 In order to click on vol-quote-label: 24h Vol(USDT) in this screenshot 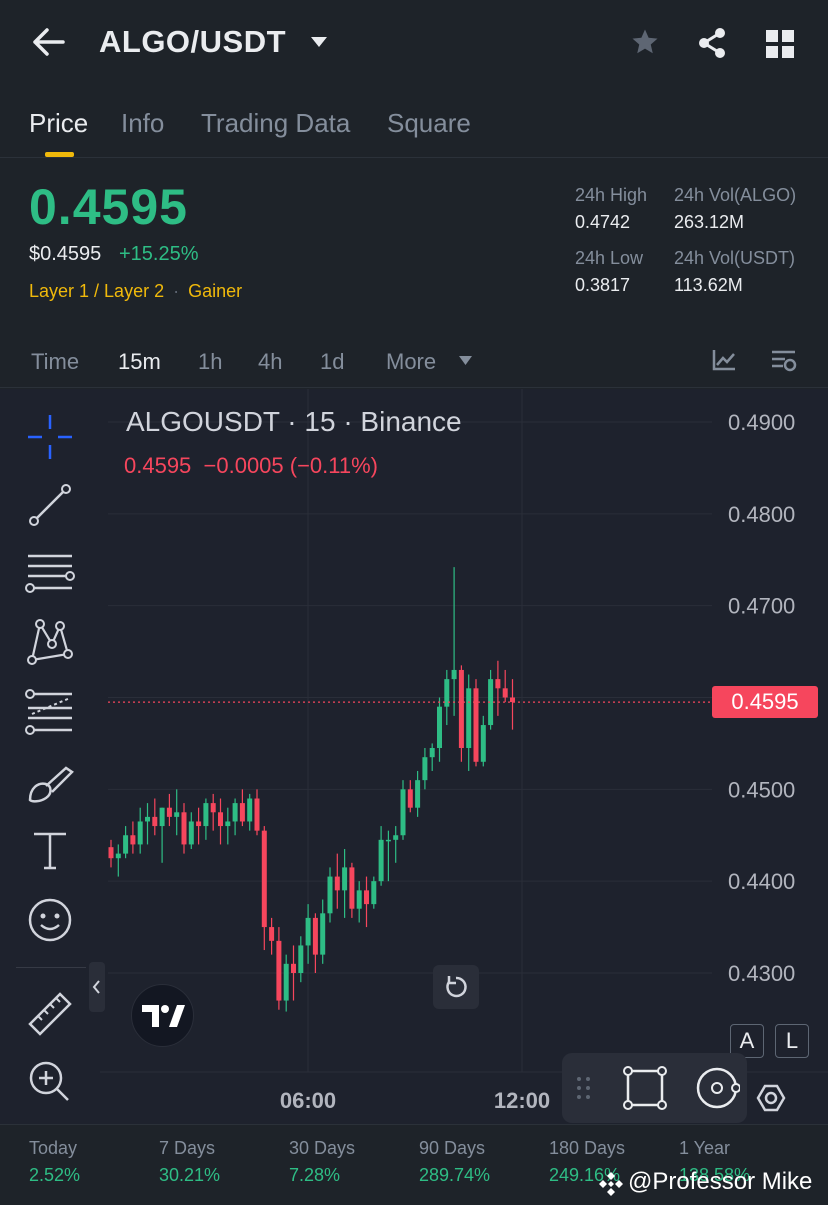, I will do `click(735, 258)`.